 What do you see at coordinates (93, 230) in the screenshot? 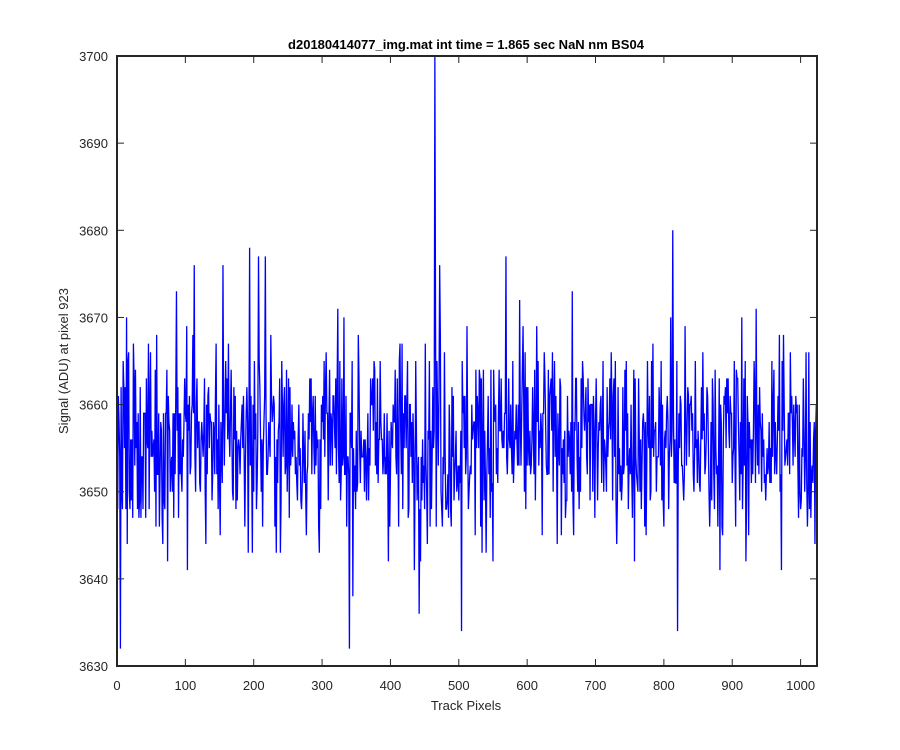
I see `y-tick-label: 3680` at bounding box center [93, 230].